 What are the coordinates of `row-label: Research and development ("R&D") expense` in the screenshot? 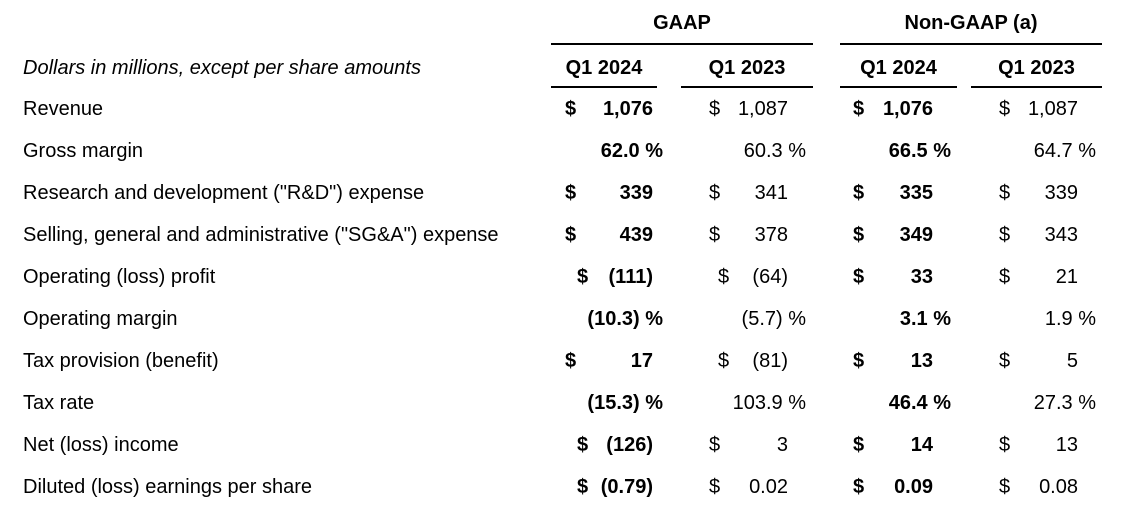 It's located at (224, 193).